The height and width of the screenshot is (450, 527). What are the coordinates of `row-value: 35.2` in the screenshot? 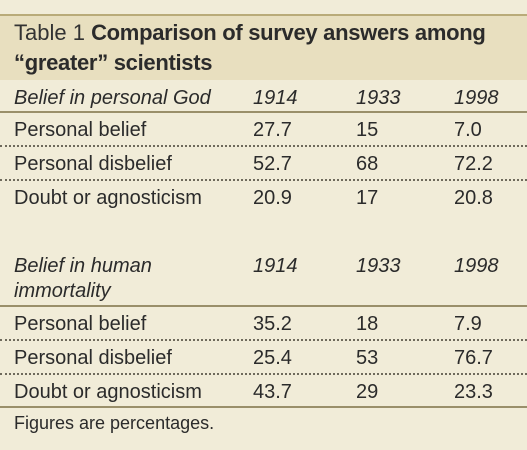 It's located at (272, 324).